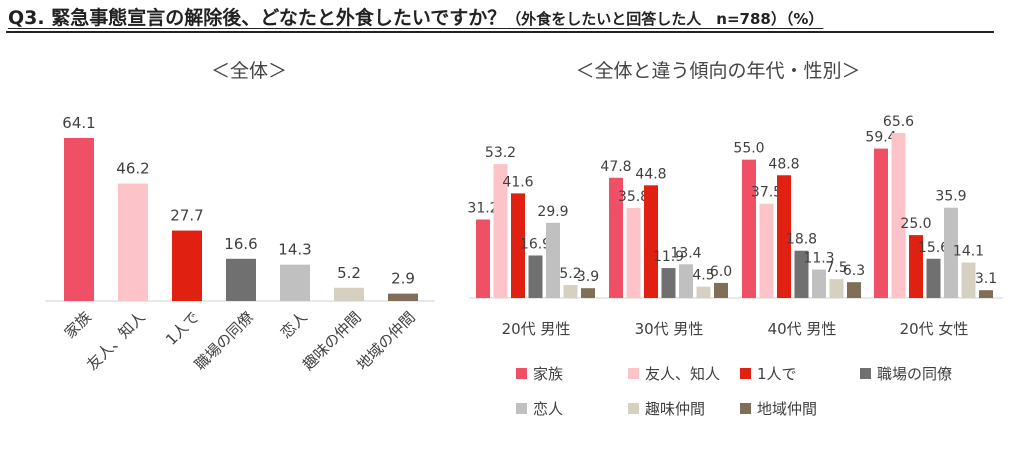 This screenshot has width=1031, height=449. I want to click on overall-data-label: 14.3, so click(294, 250).